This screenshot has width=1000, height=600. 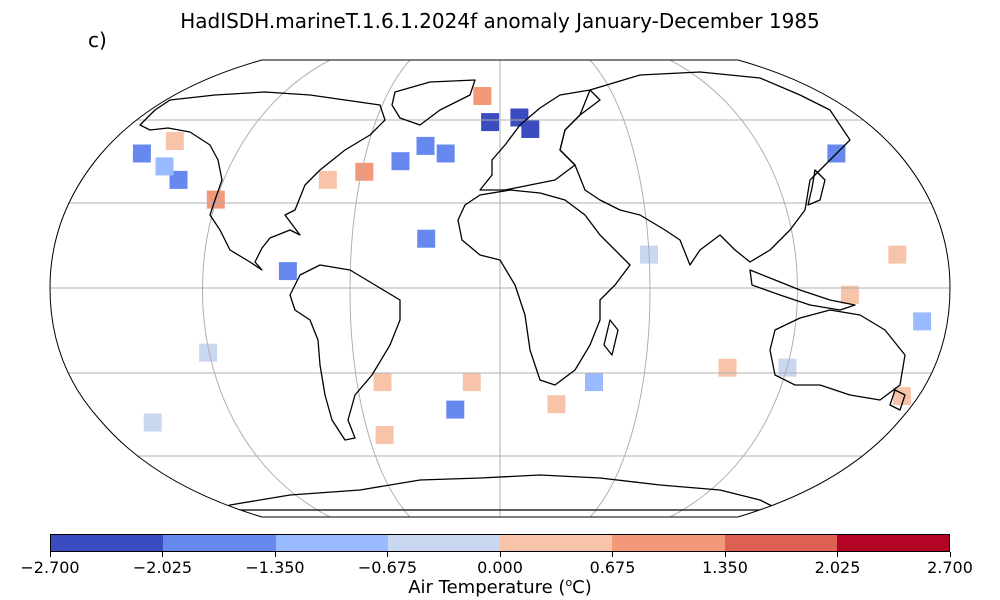 I want to click on colorbar-title: Air Temperature (oC), so click(x=500, y=587).